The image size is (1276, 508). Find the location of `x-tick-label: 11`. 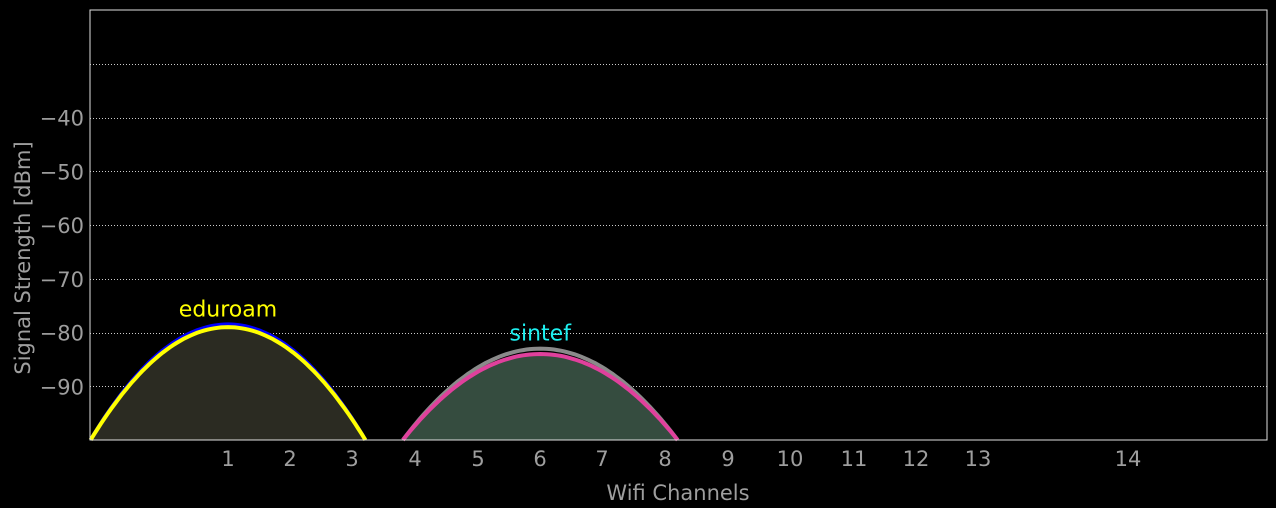

x-tick-label: 11 is located at coordinates (854, 459).